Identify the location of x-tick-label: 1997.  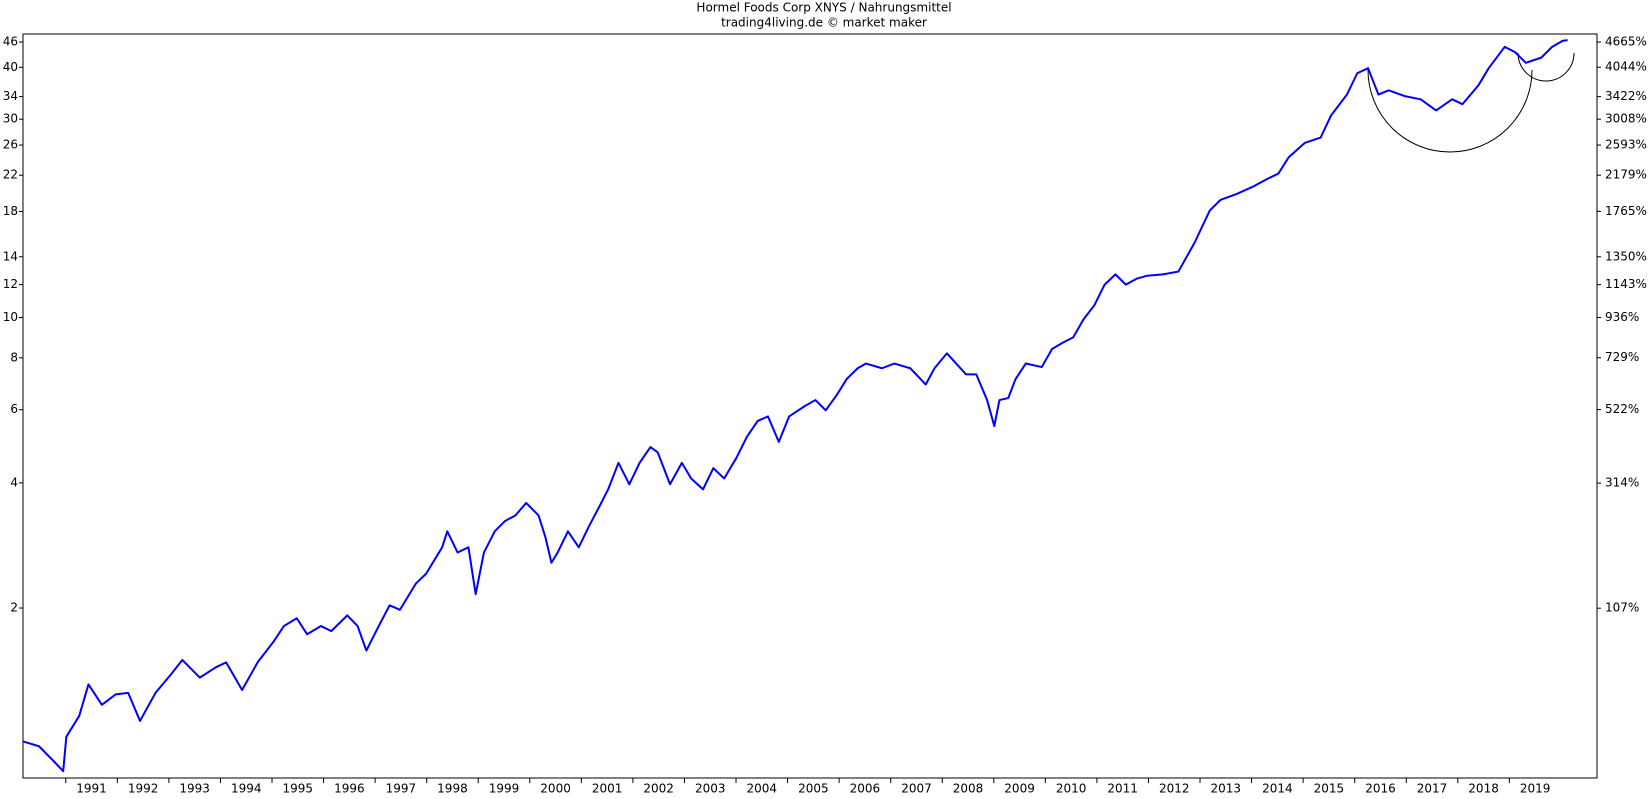
(401, 789).